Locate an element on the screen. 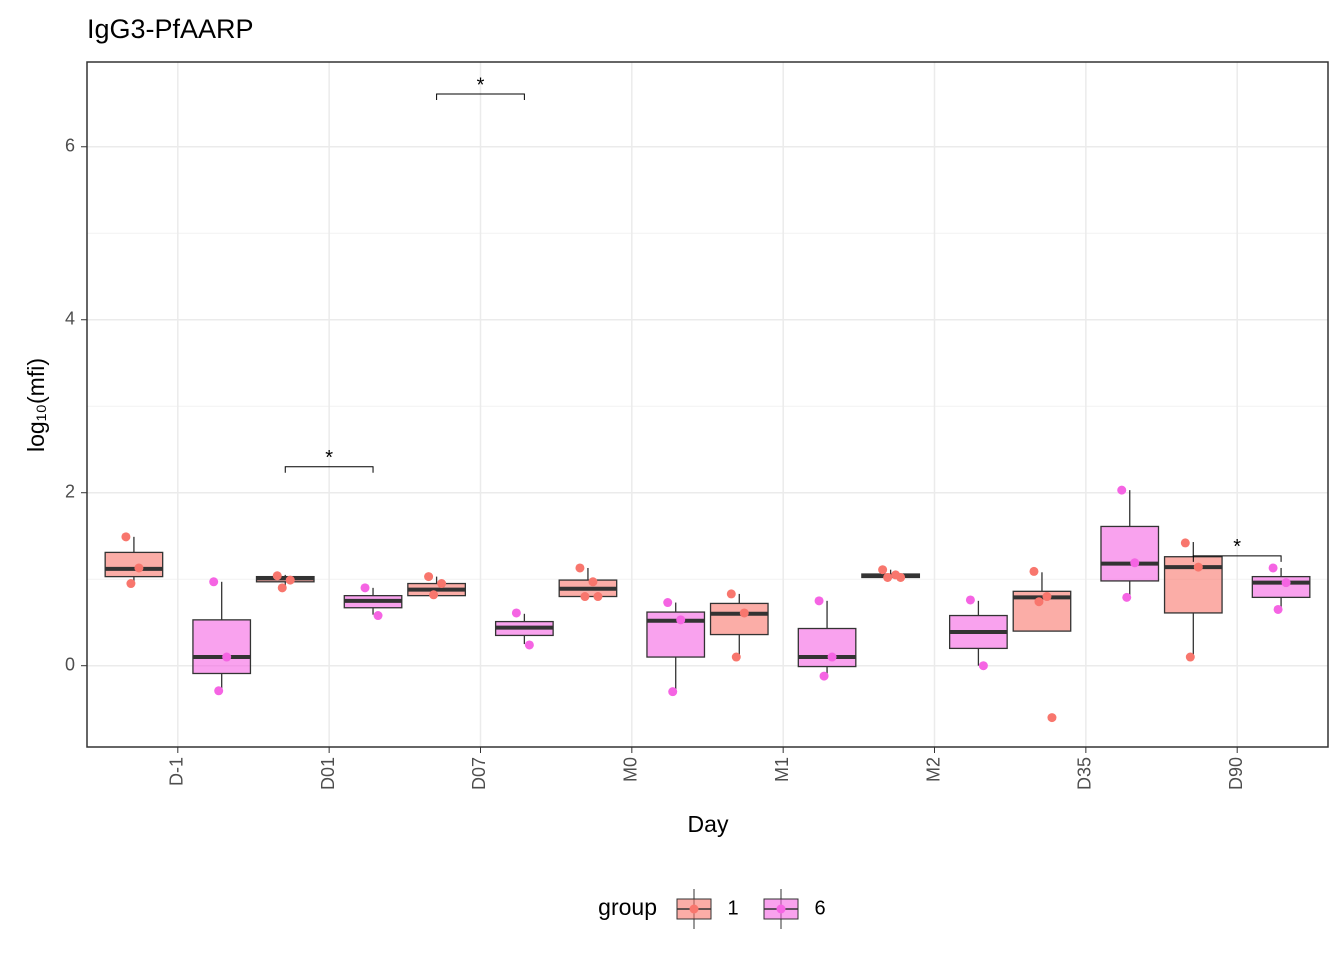 This screenshot has height=965, width=1344. x-tick-label: D35 is located at coordinates (1085, 773).